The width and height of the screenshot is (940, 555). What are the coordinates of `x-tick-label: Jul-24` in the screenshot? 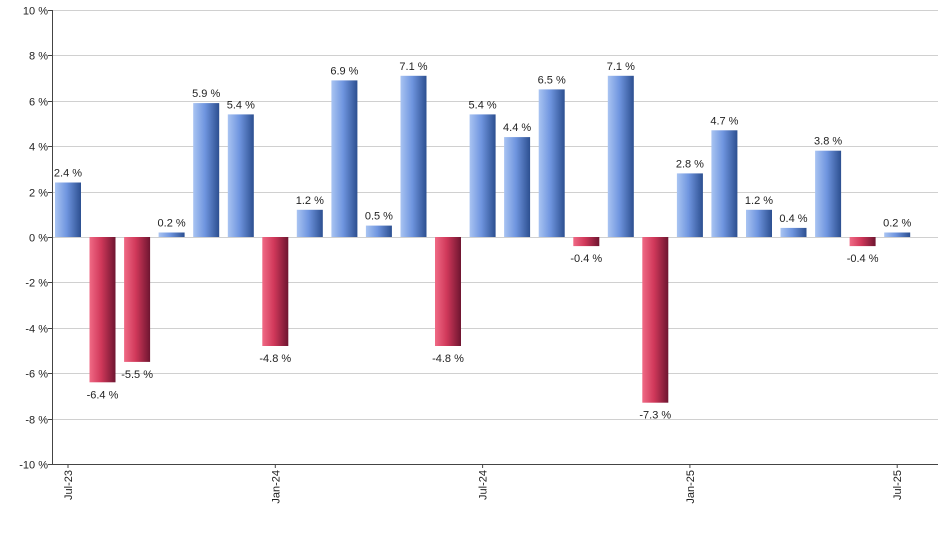 It's located at (484, 485).